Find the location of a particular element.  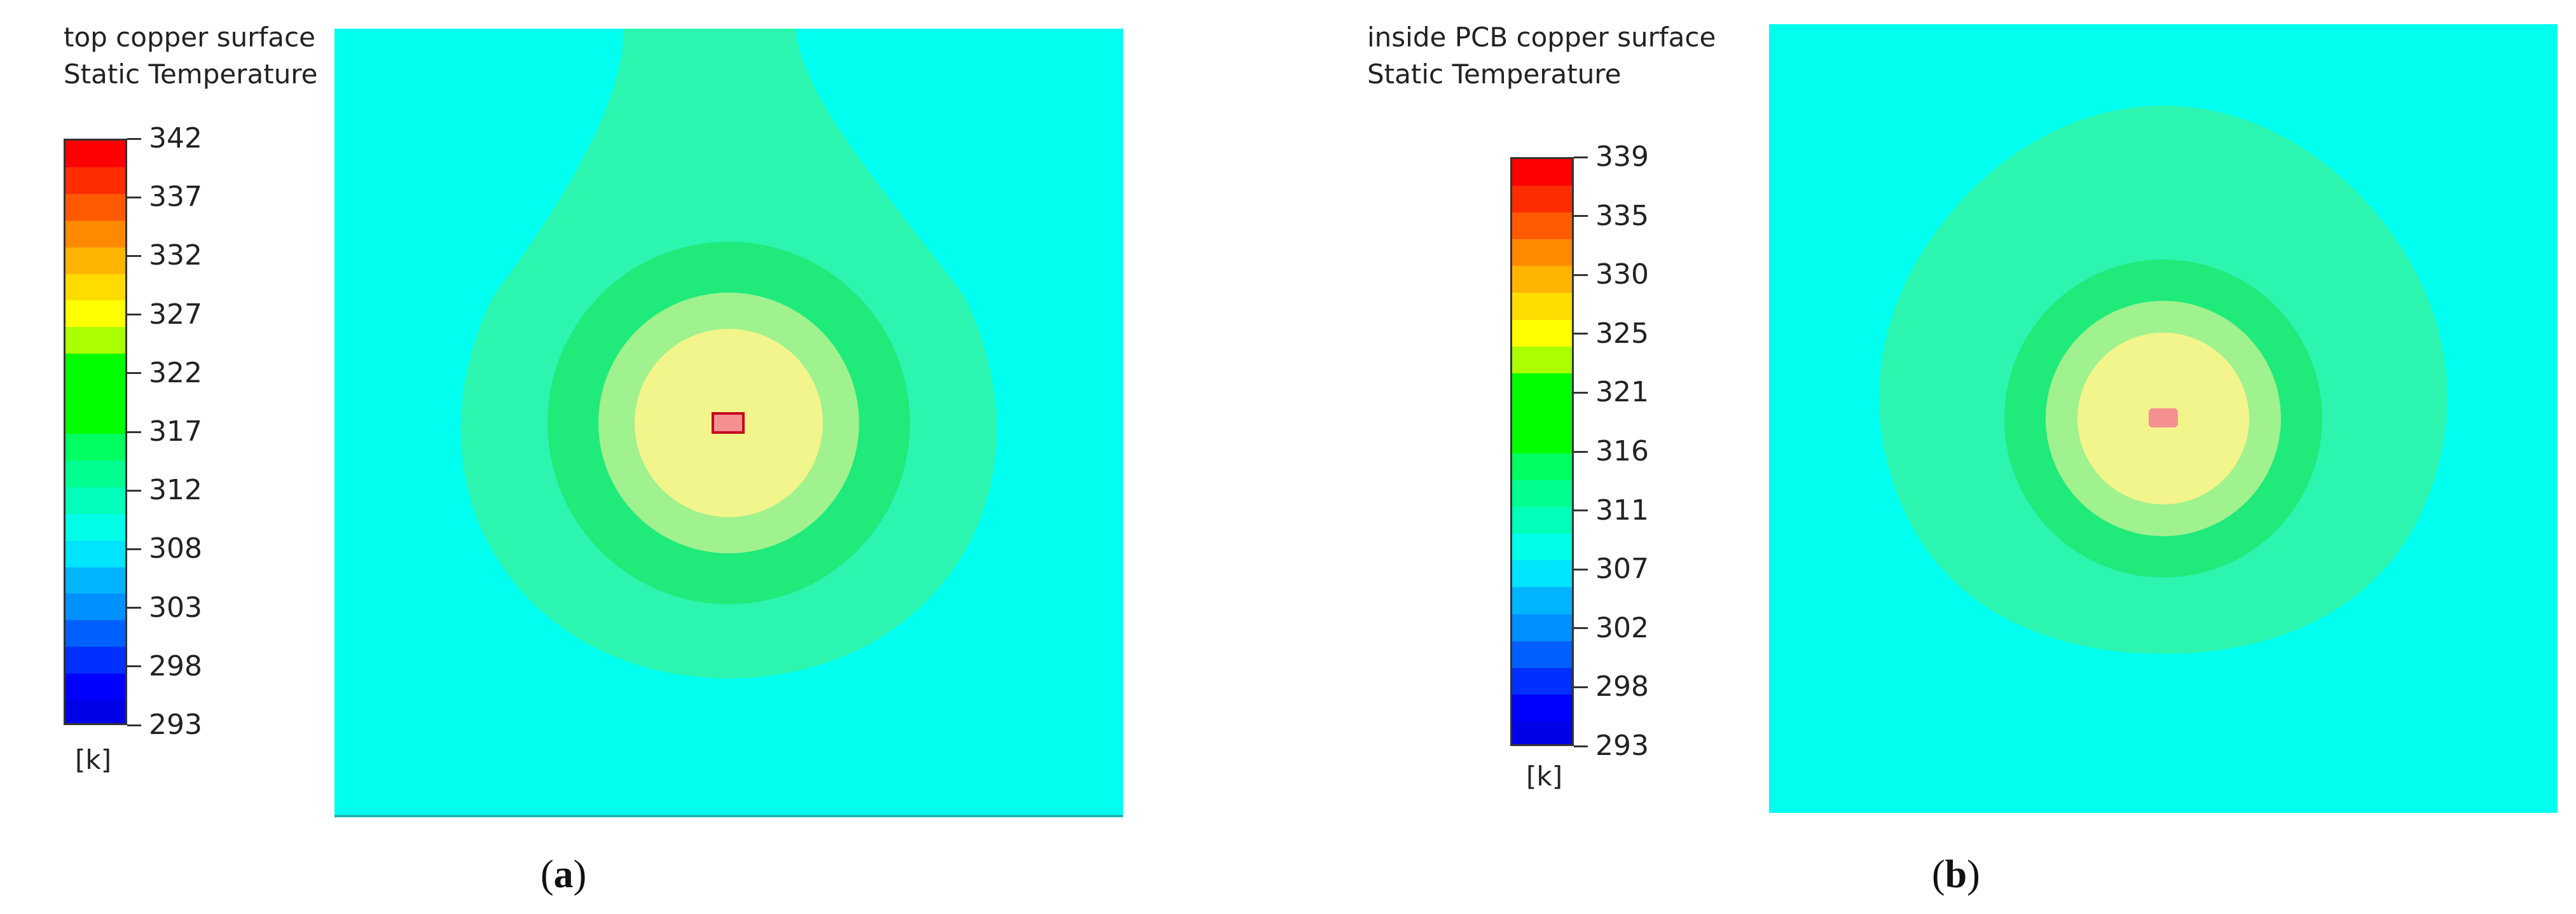

panel-b-colorbar-strip is located at coordinates (1542, 451).